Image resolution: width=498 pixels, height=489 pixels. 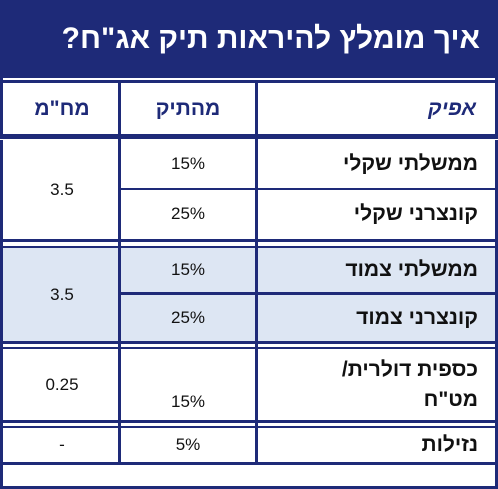 I want to click on page-title: איך מומלץ להיראות תיק אג"ח?, so click(x=270, y=38).